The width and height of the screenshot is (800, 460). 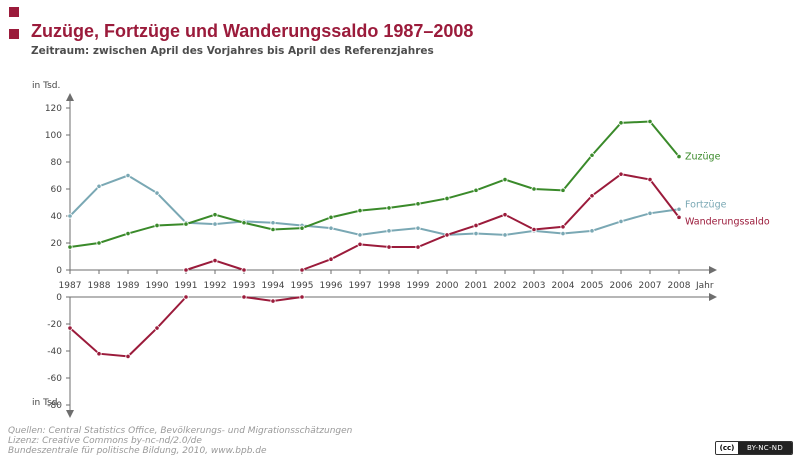 I want to click on saldo-series-line-upper, so click(x=490, y=222).